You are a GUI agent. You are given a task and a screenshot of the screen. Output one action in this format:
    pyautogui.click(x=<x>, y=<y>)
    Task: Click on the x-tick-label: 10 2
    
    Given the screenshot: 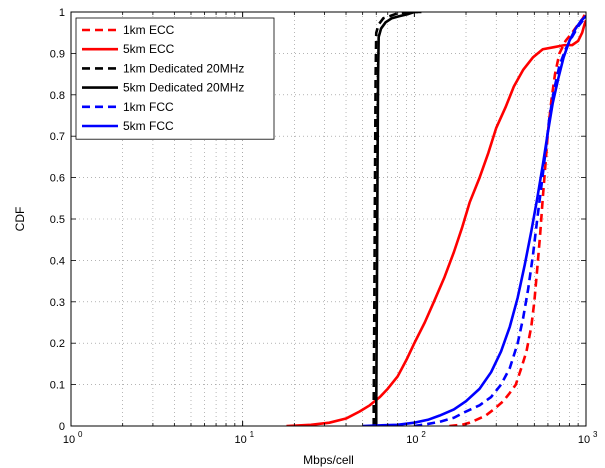 What is the action you would take?
    pyautogui.click(x=416, y=438)
    